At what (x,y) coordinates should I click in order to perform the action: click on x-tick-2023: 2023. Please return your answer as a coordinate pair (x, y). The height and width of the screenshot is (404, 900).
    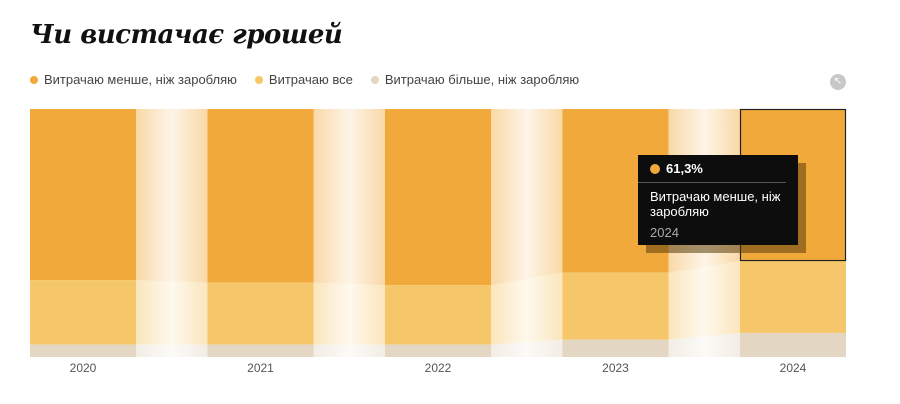
    Looking at the image, I should click on (615, 368).